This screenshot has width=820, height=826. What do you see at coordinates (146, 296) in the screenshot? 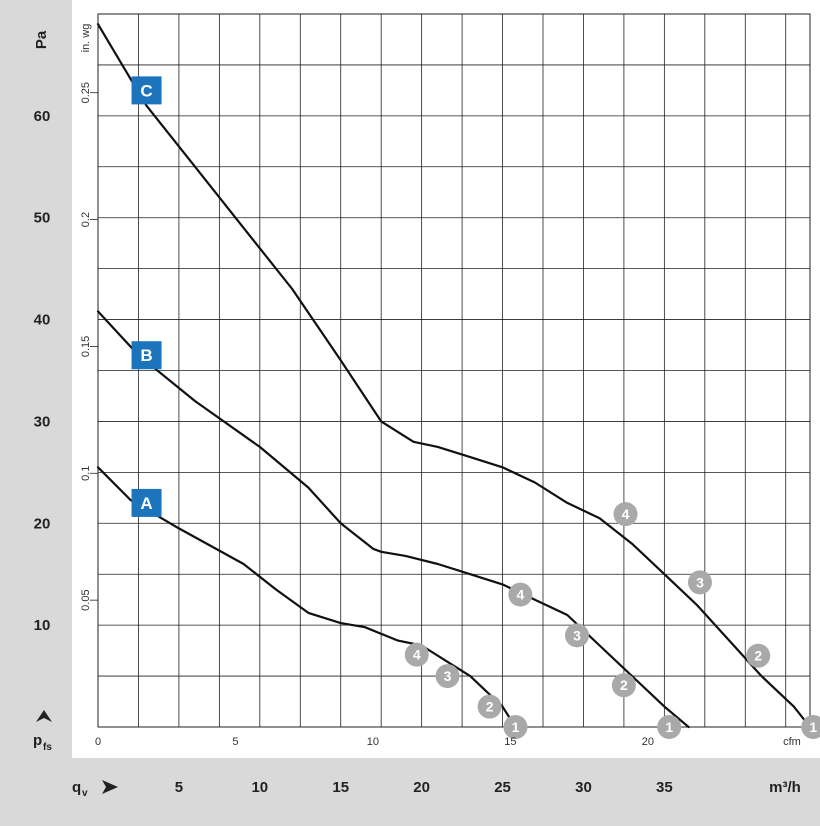
I see `curve-labels: A B C` at bounding box center [146, 296].